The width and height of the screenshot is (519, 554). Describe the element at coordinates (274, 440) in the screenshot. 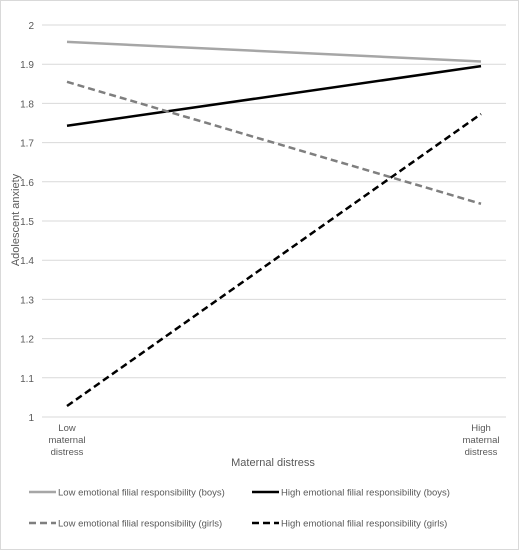

I see `x-tick-labels: Low maternal distress High maternal distress` at that location.